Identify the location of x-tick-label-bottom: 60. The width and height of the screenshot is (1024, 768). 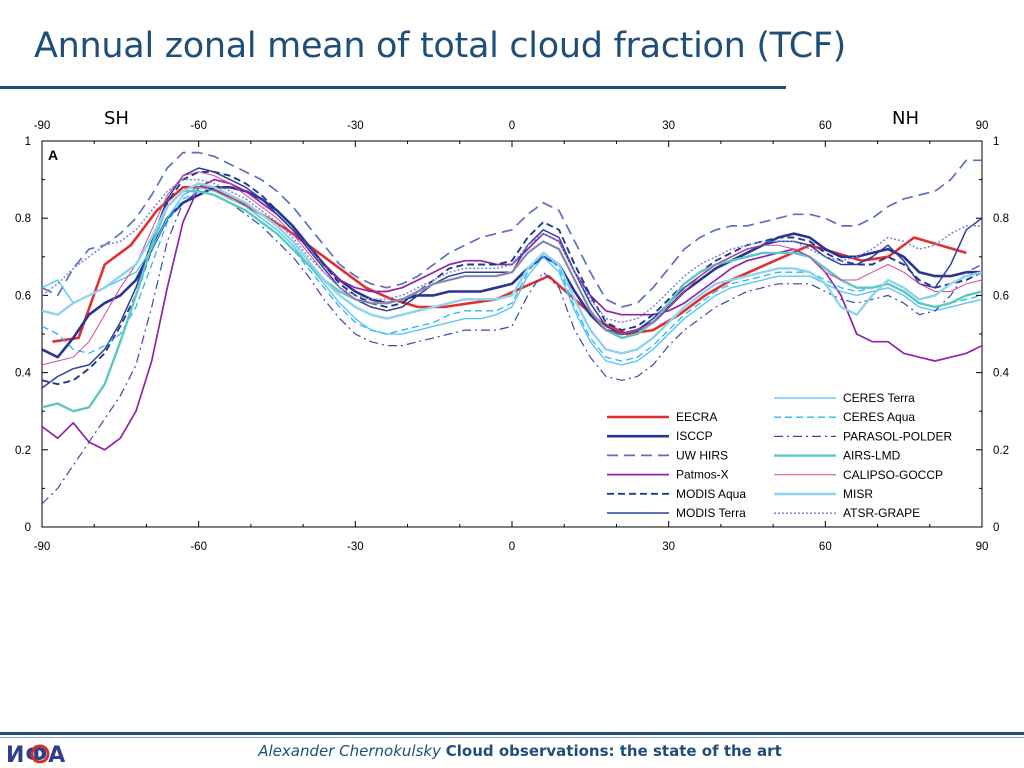
(825, 547).